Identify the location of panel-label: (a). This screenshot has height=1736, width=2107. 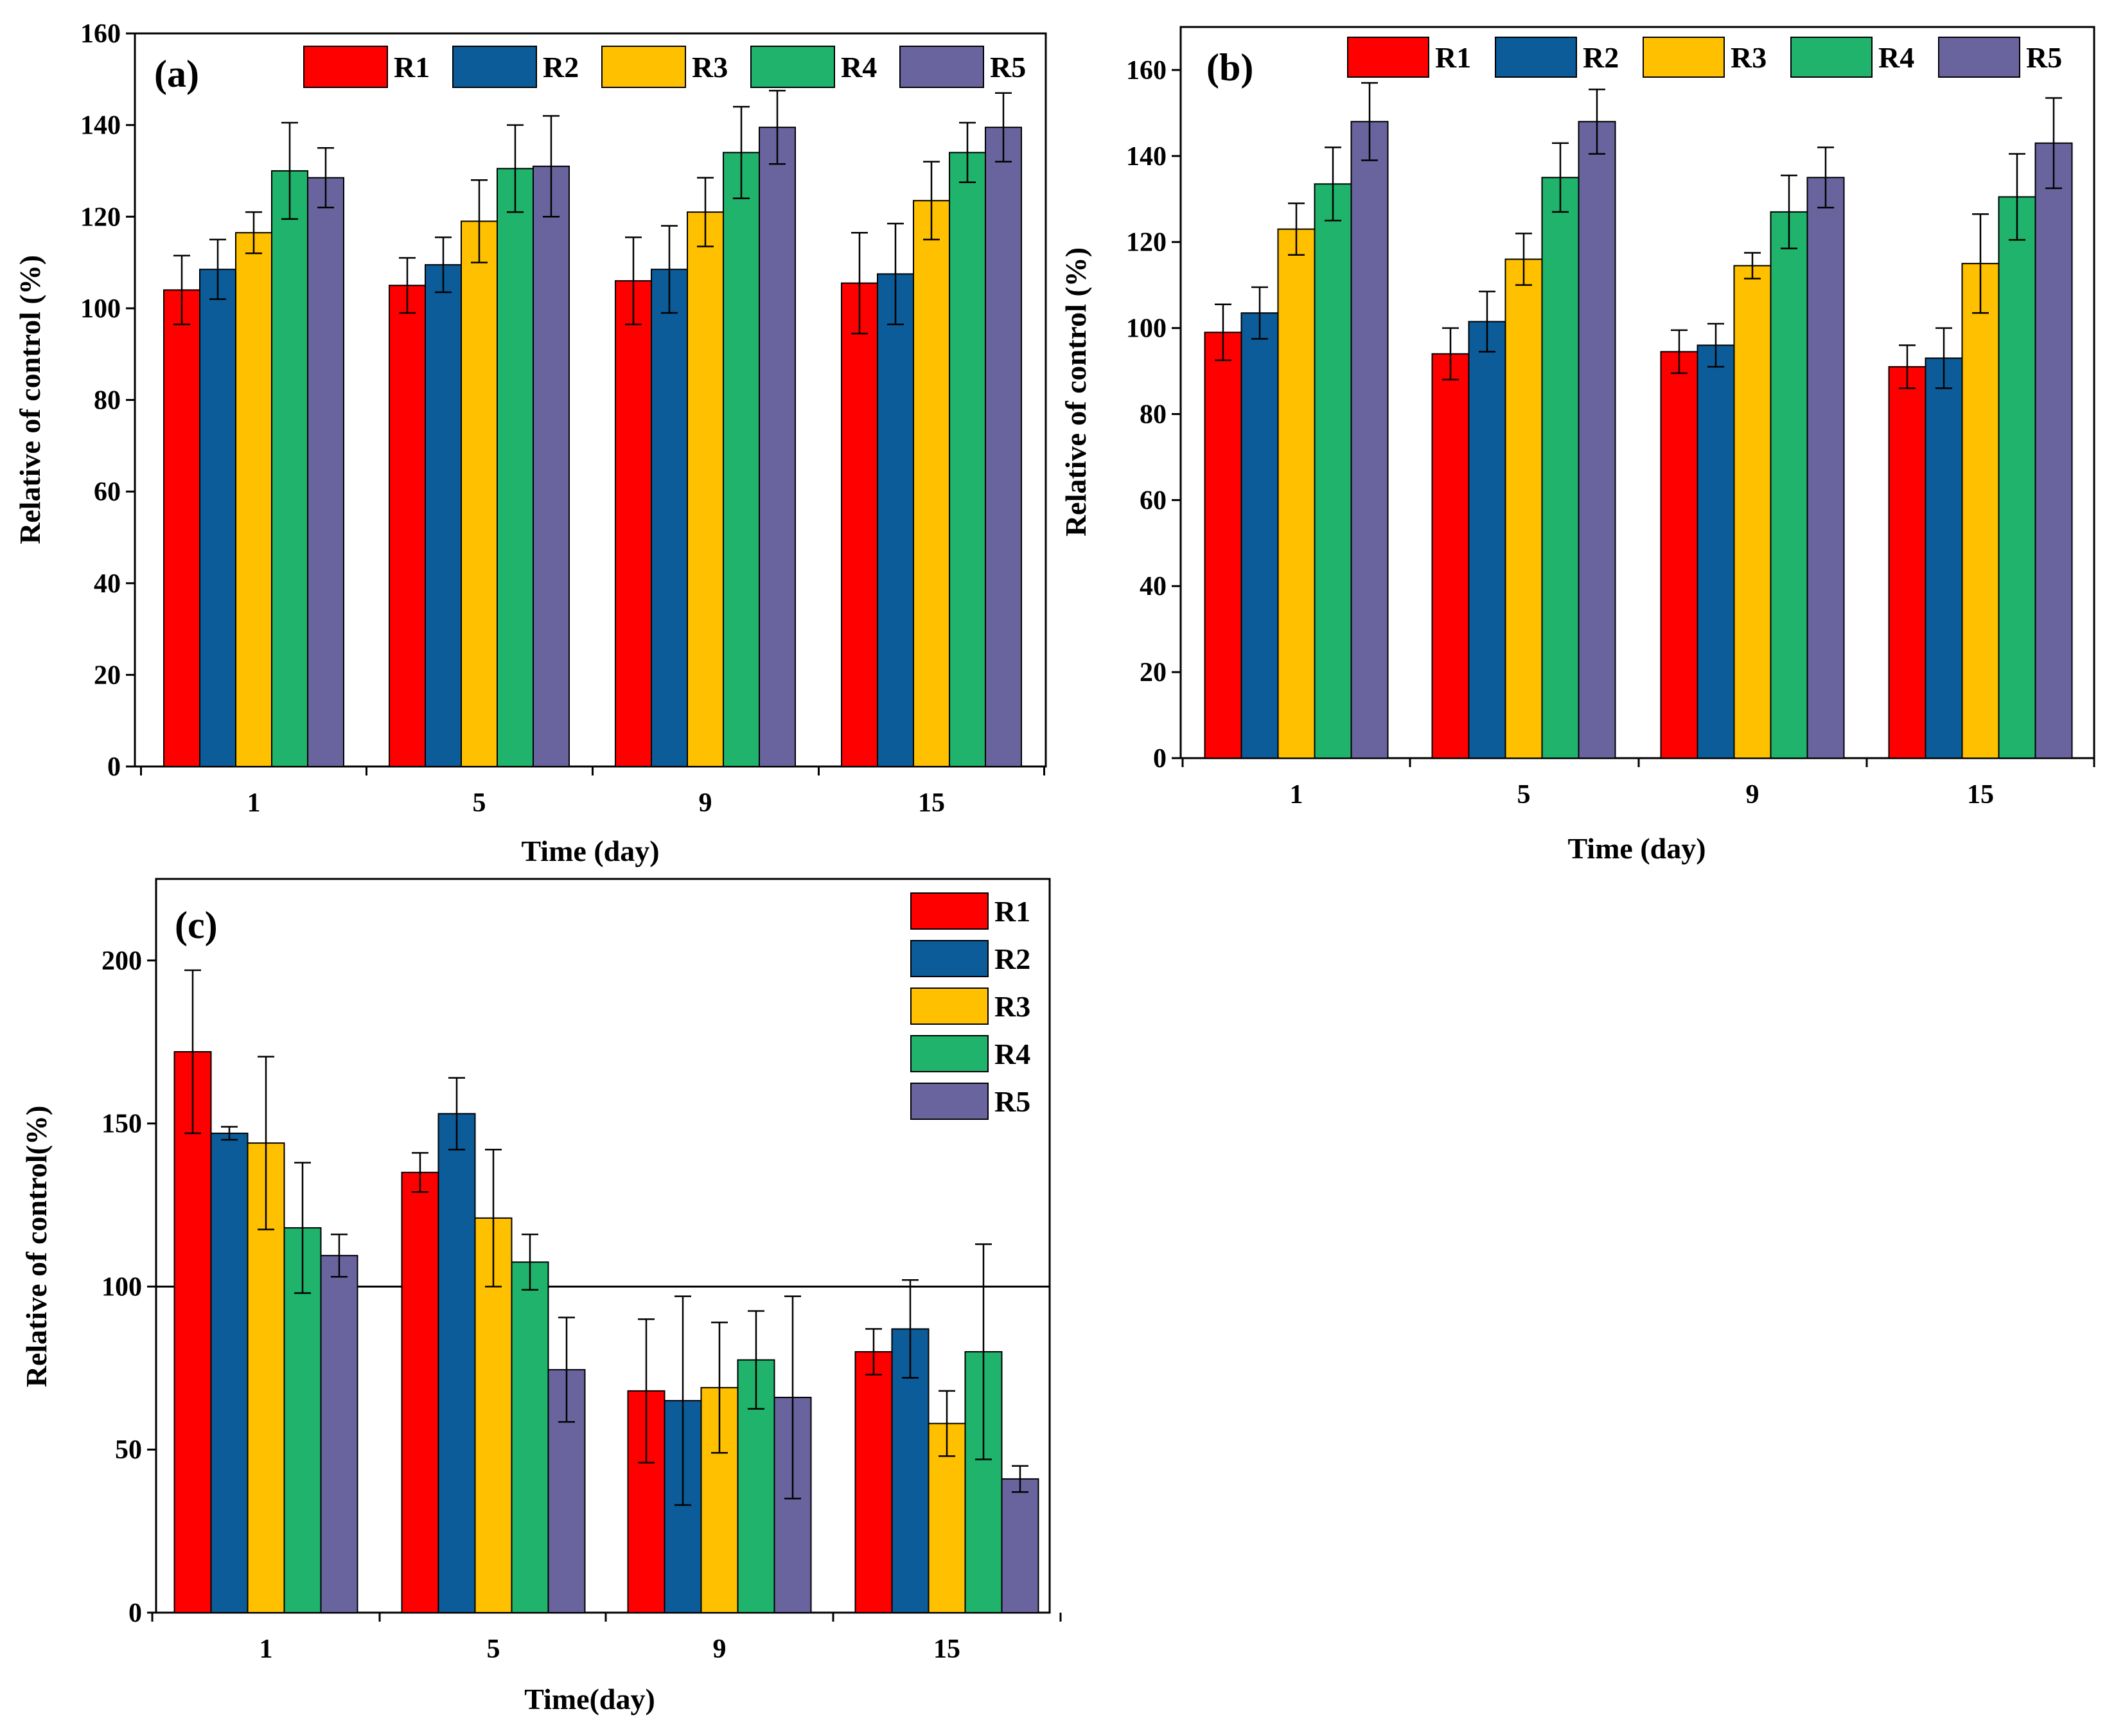
(176, 74).